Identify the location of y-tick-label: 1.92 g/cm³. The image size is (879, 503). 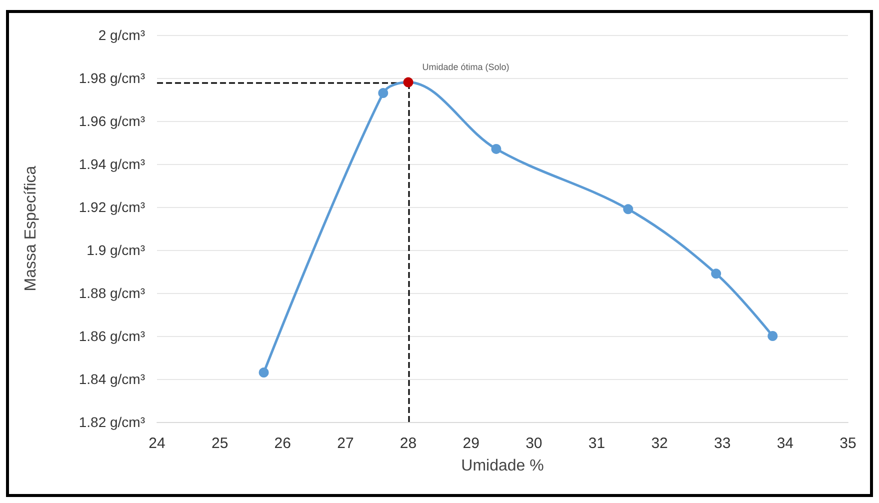
(112, 207).